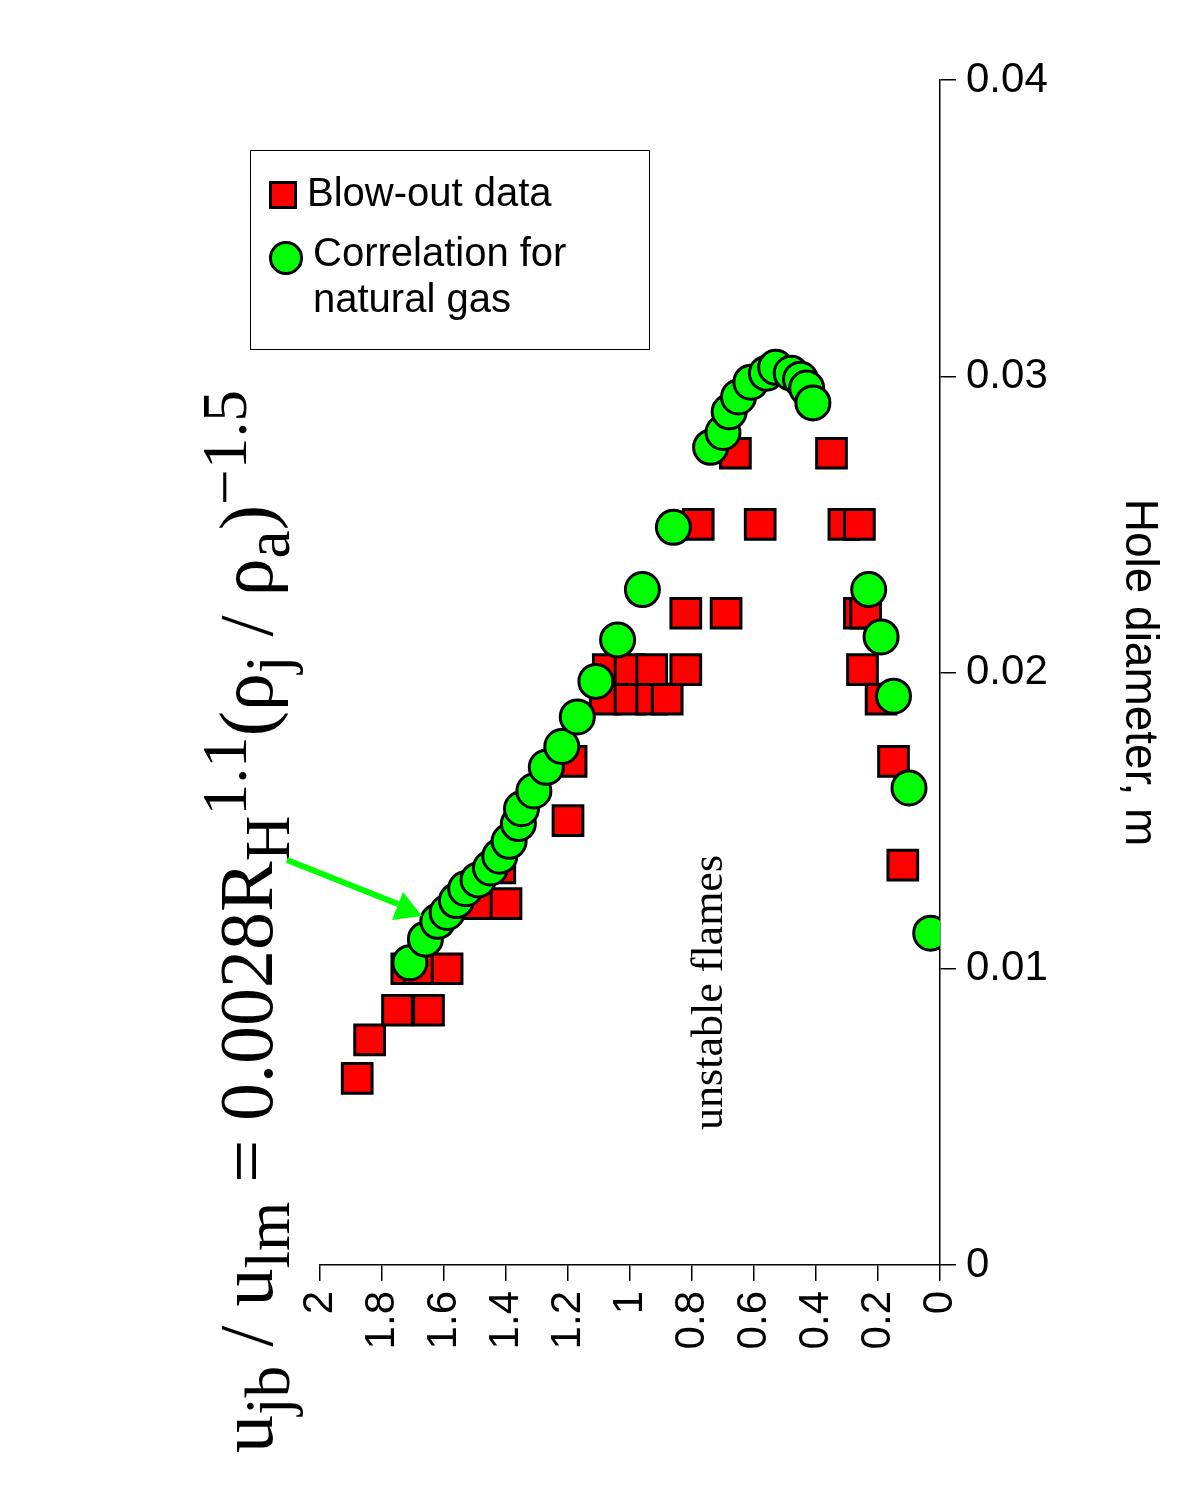 Image resolution: width=1186 pixels, height=1512 pixels. Describe the element at coordinates (813, 1320) in the screenshot. I see `x-tick-label: 0.4` at that location.